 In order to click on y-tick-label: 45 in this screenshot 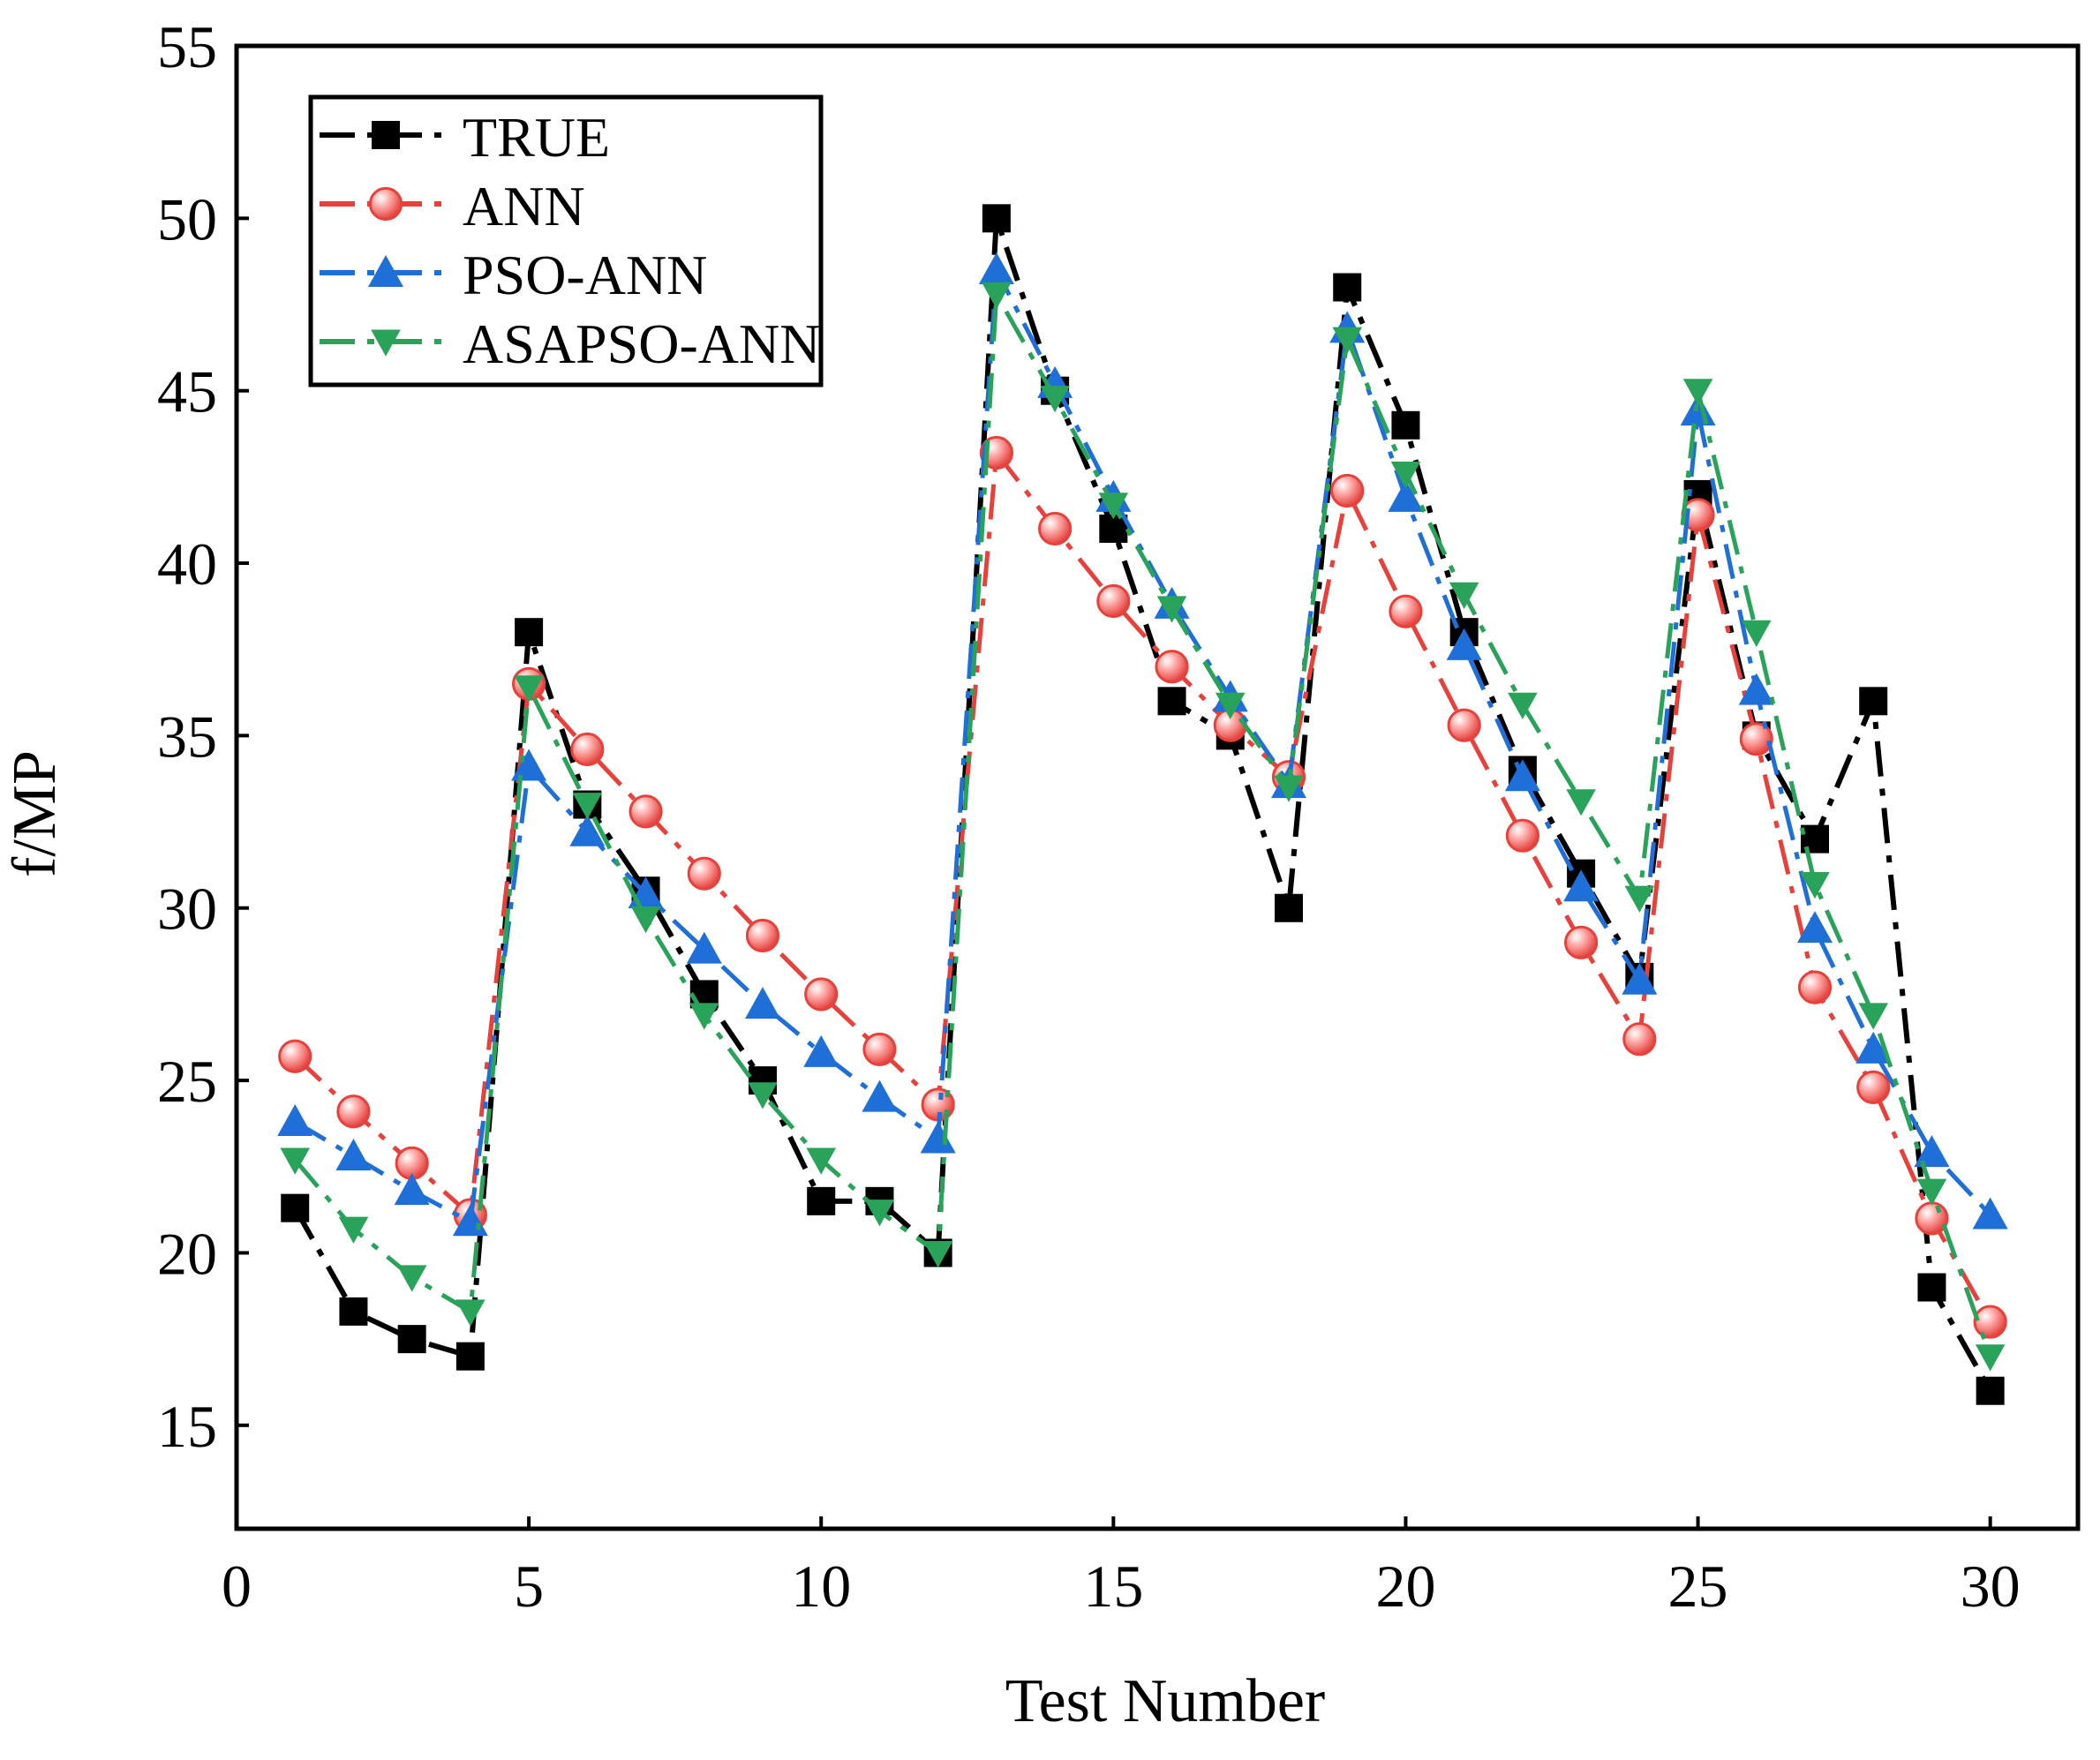, I will do `click(187, 392)`.